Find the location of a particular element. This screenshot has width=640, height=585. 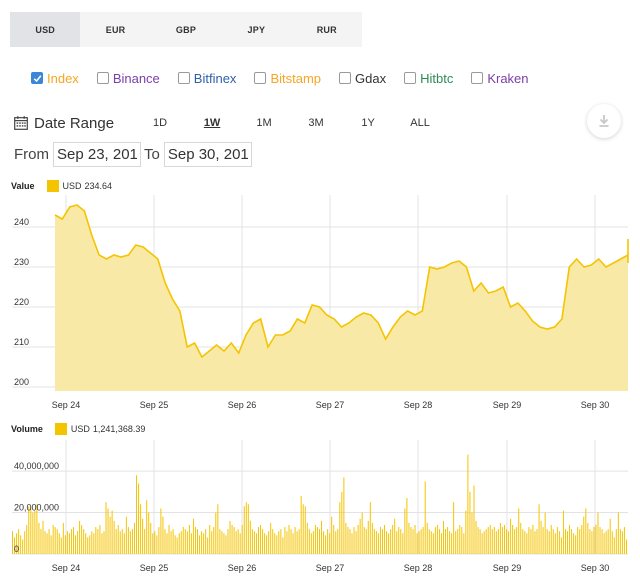

from-date-input is located at coordinates (97, 154).